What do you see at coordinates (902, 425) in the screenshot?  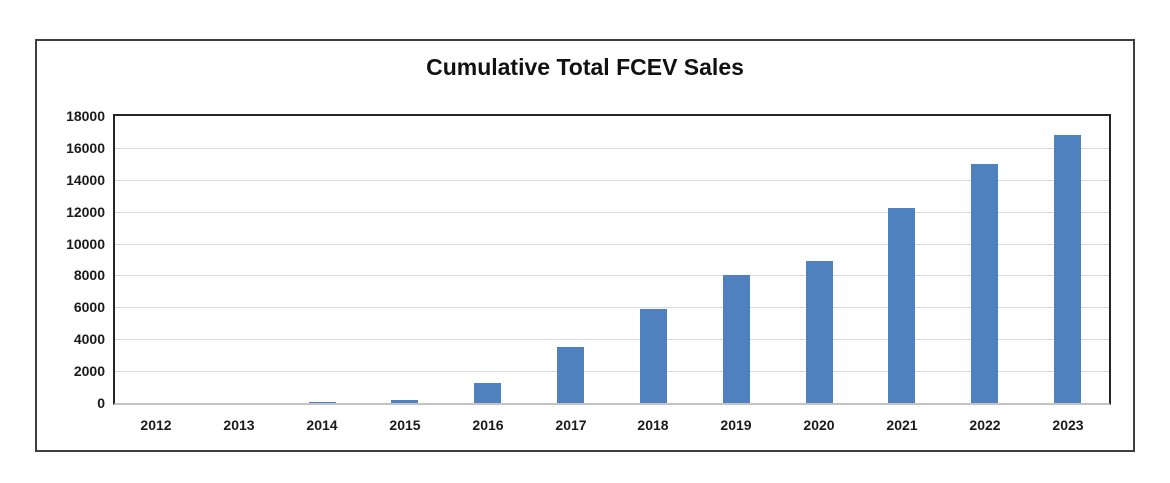 I see `x-tick-label-2021: 2021` at bounding box center [902, 425].